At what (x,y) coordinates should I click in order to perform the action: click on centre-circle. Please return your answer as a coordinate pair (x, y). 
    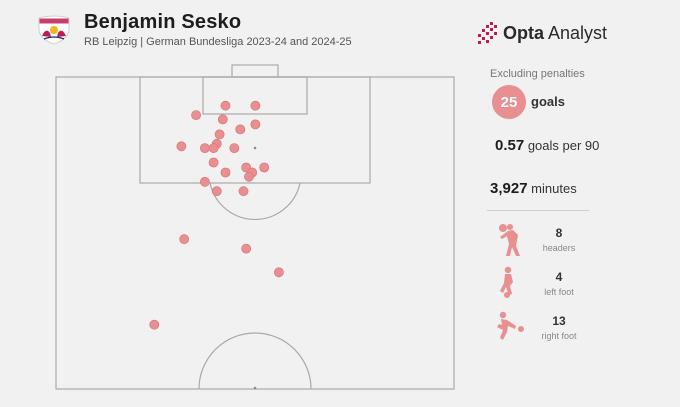
    Looking at the image, I should click on (255, 361).